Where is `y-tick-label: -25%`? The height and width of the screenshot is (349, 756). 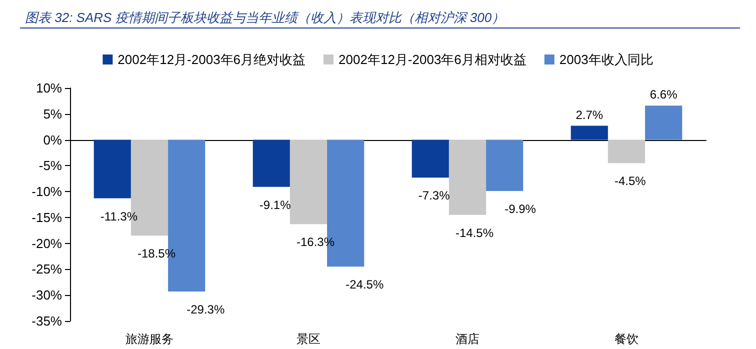 y-tick-label: -25% is located at coordinates (47, 269).